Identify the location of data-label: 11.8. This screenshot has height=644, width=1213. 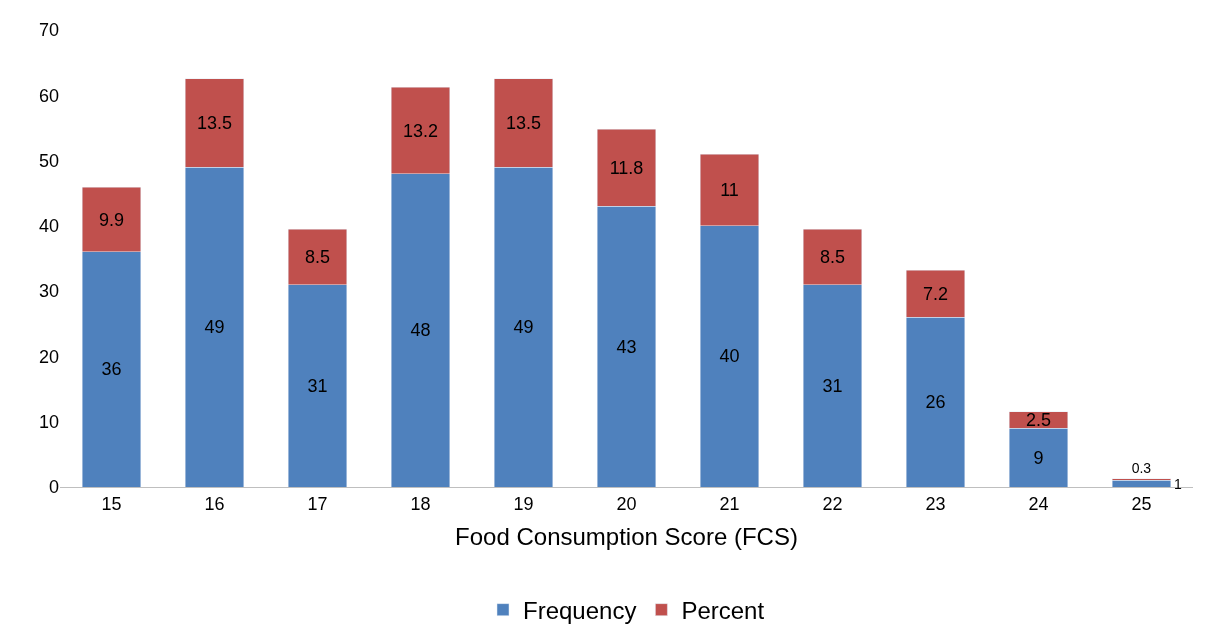
(626, 167).